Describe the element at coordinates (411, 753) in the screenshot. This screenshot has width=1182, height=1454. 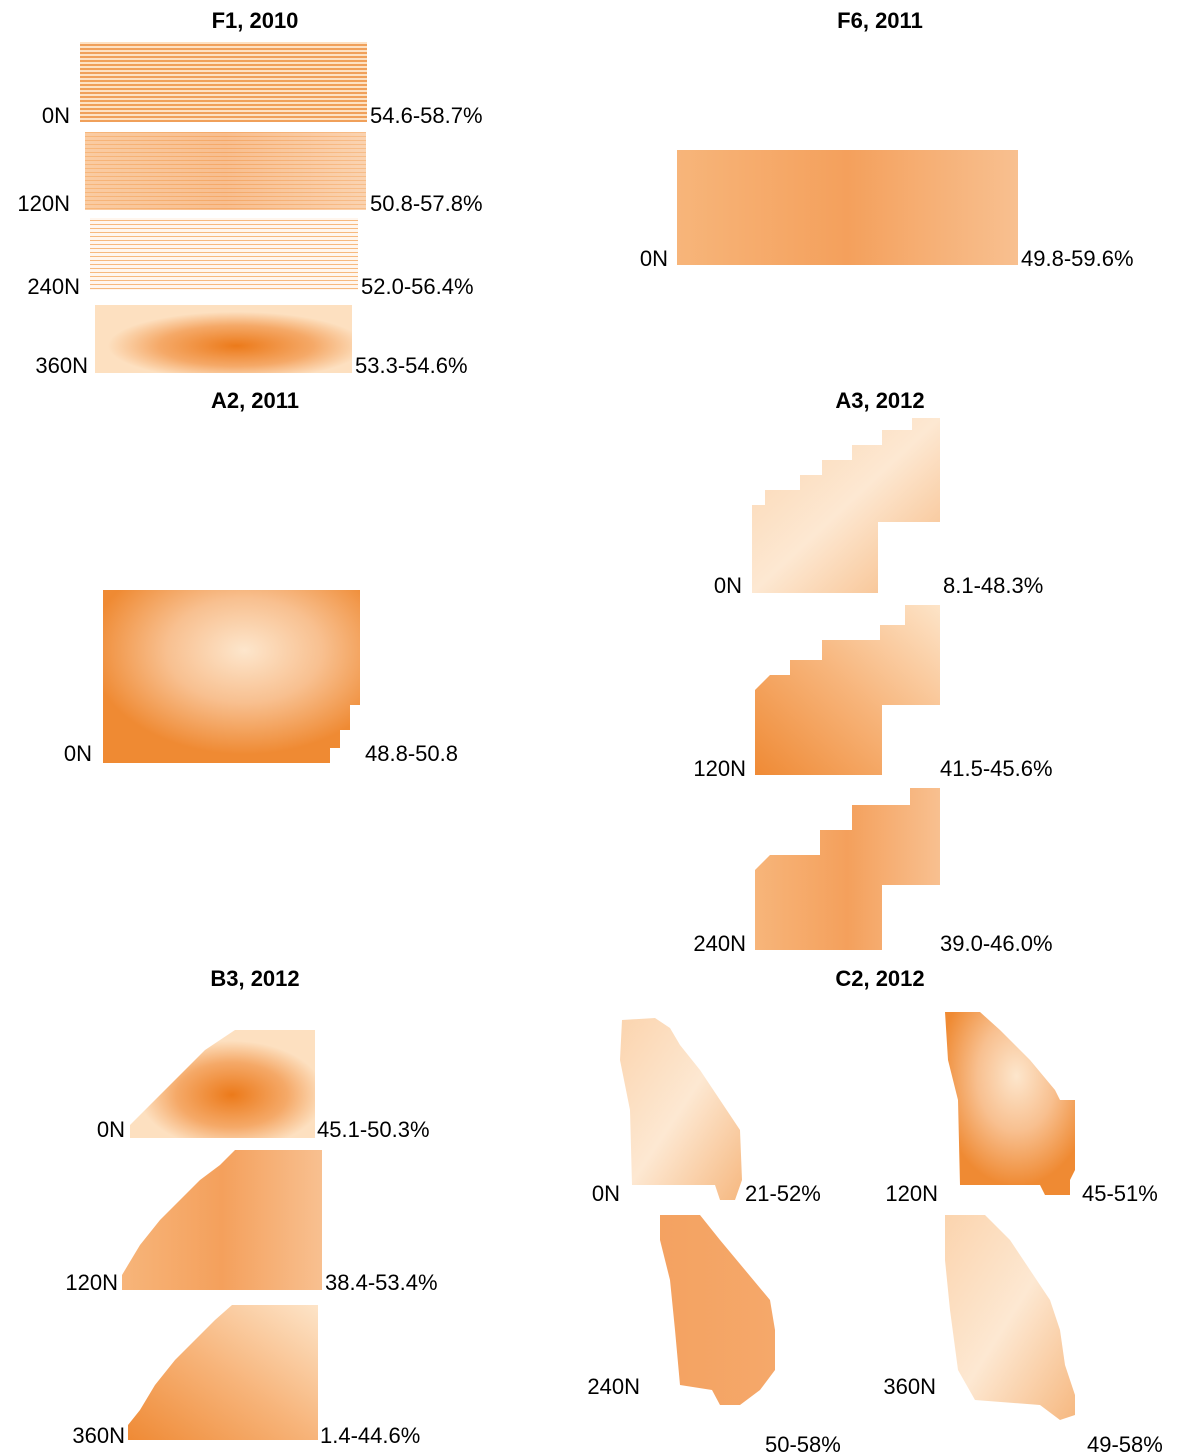
I see `map-range: 48.8-50.8` at that location.